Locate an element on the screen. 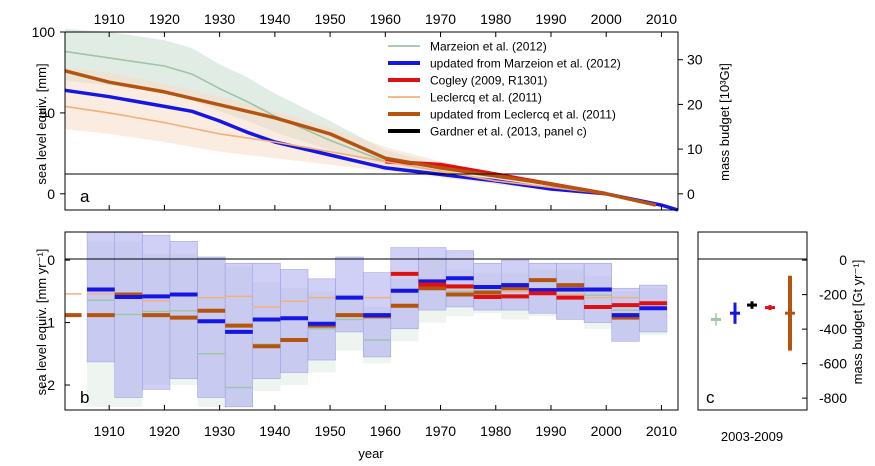  panel-a-y2label: mass budget [10³Gt] is located at coordinates (724, 122).